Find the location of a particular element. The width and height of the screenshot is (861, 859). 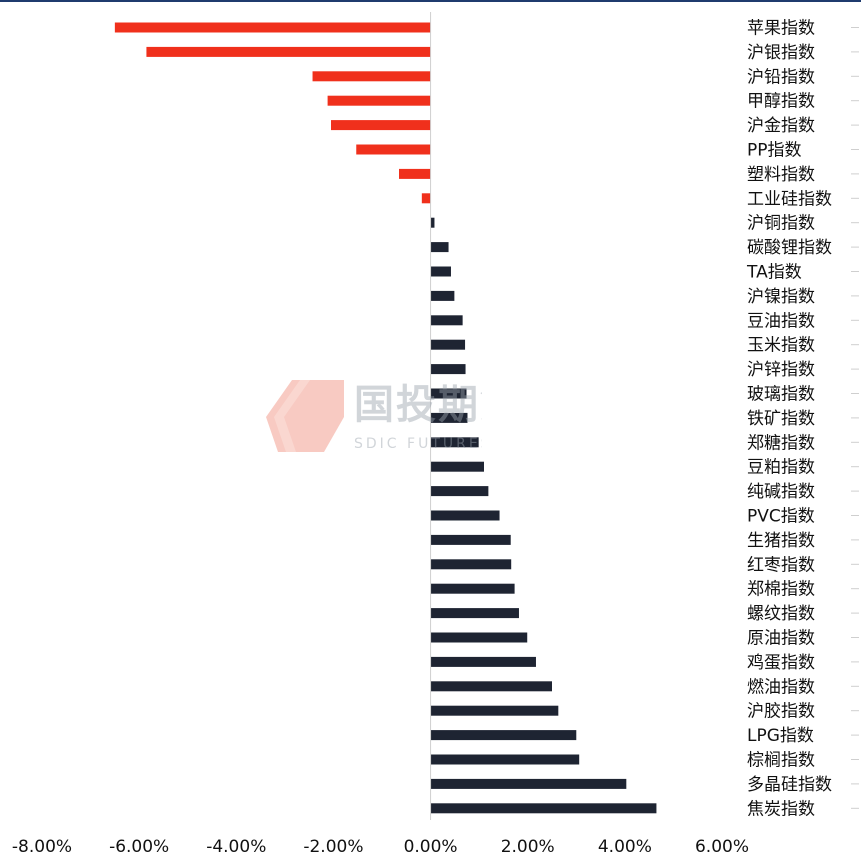

category-label: 沪镍指数 is located at coordinates (781, 297).